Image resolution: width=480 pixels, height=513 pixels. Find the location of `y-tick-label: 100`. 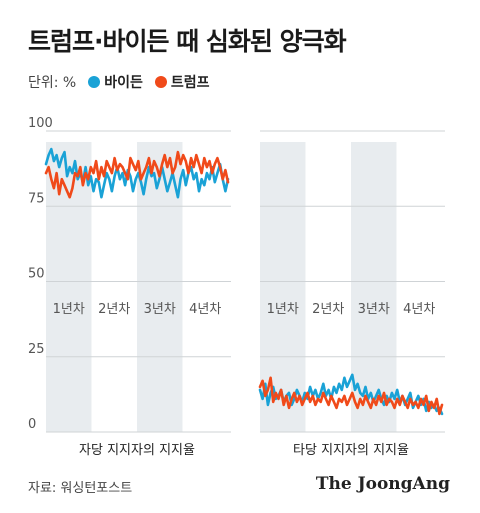

y-tick-label: 100 is located at coordinates (40, 123).